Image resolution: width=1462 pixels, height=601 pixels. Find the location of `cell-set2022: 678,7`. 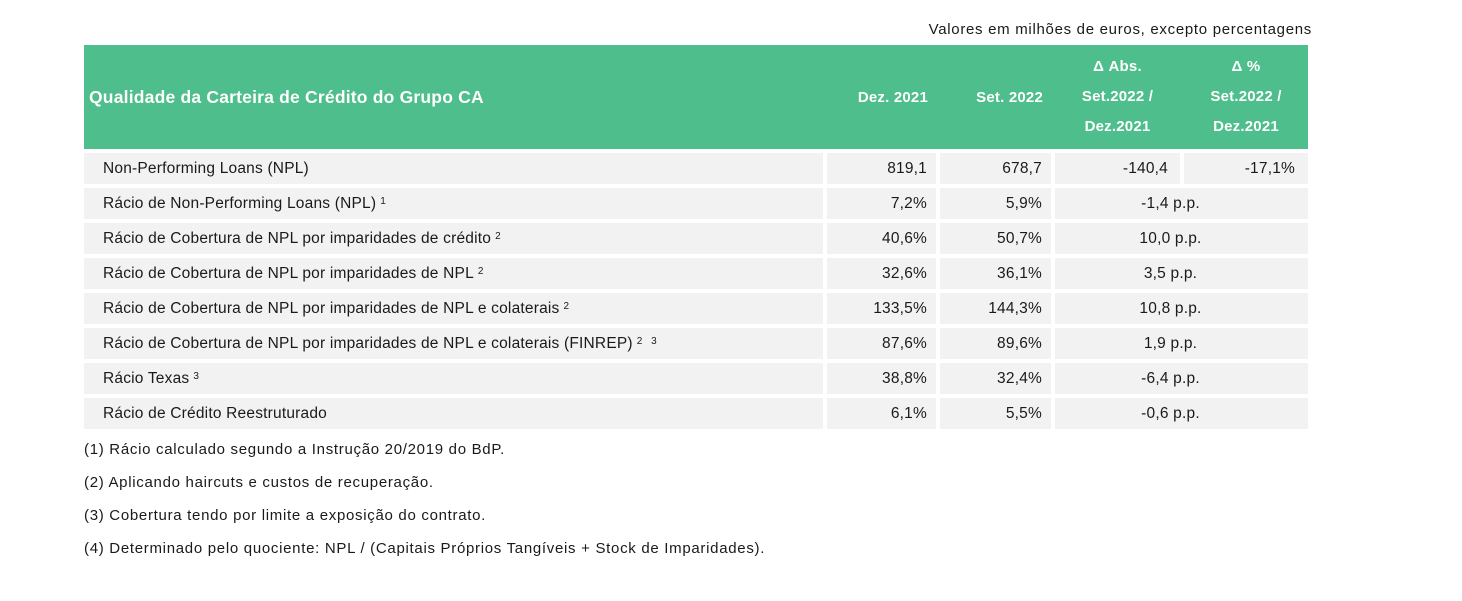

cell-set2022: 678,7 is located at coordinates (995, 168).